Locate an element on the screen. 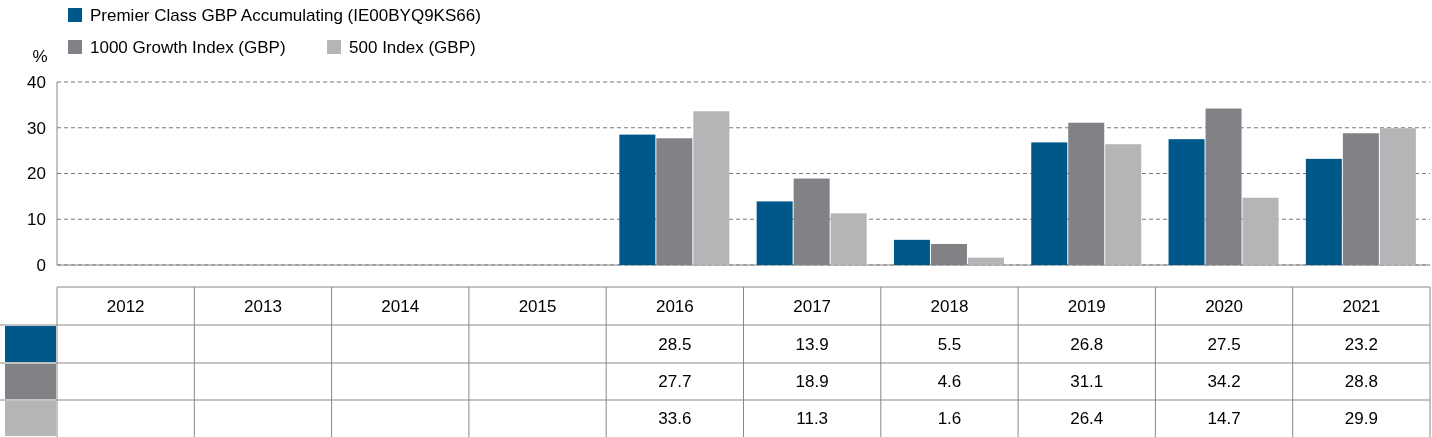 This screenshot has height=437, width=1432. x-tick-label: 2014 is located at coordinates (400, 306).